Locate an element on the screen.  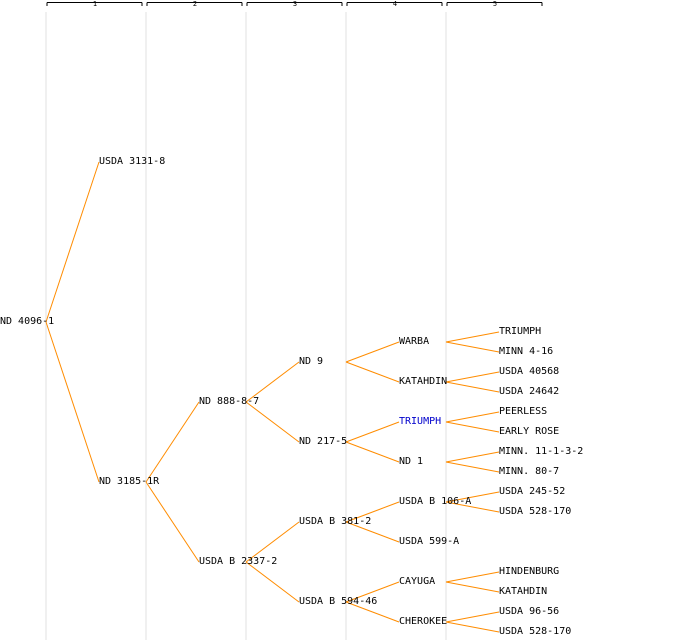
pedigree-node: USDA B 106-A is located at coordinates (435, 501).